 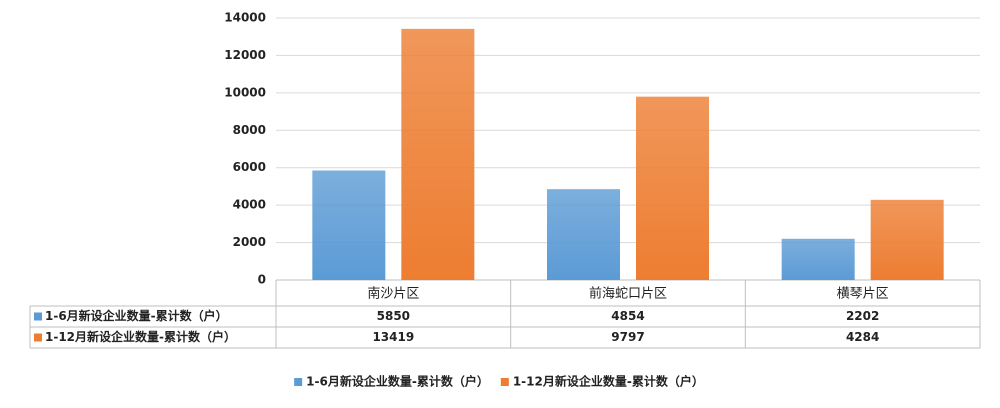 What do you see at coordinates (249, 205) in the screenshot?
I see `y-tick-label: 4000` at bounding box center [249, 205].